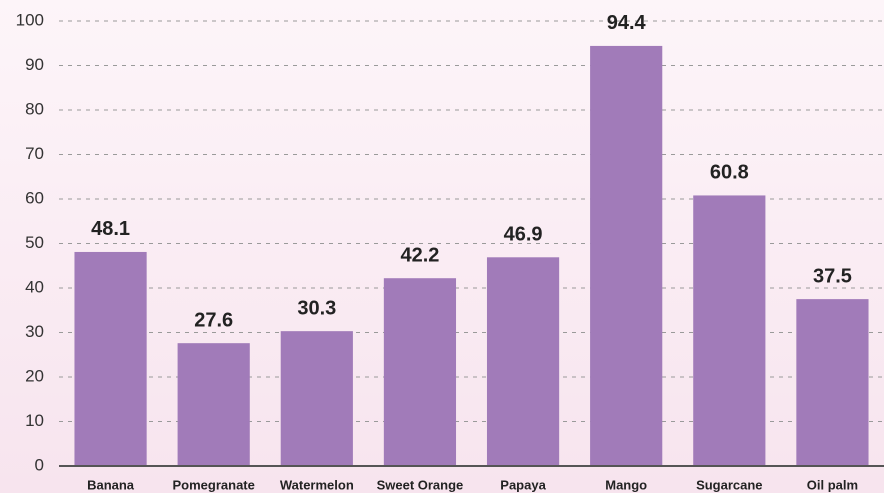 Image resolution: width=884 pixels, height=493 pixels. What do you see at coordinates (316, 308) in the screenshot?
I see `value-label: 30.3` at bounding box center [316, 308].